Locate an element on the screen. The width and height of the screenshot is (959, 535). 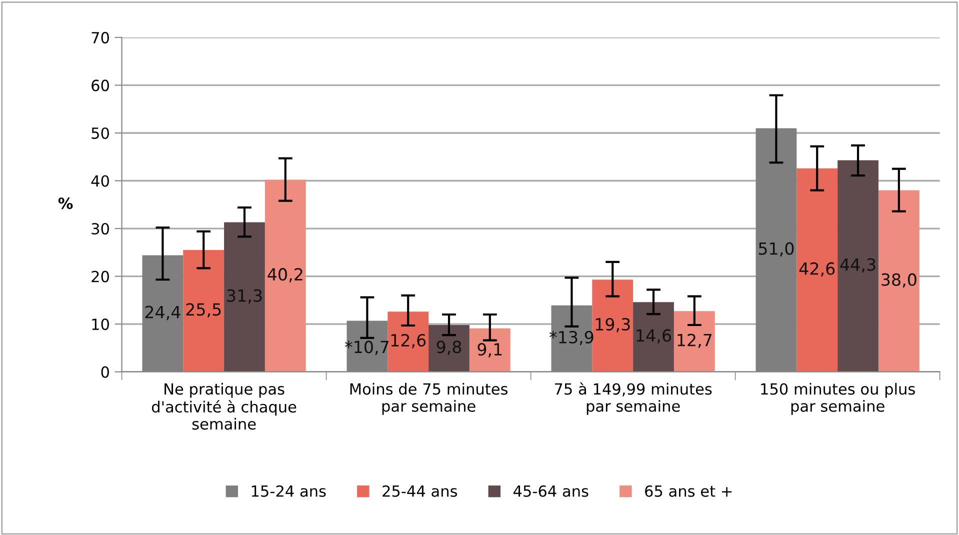
x-tick-label: Moins de 75 minutes par semaine is located at coordinates (429, 398).